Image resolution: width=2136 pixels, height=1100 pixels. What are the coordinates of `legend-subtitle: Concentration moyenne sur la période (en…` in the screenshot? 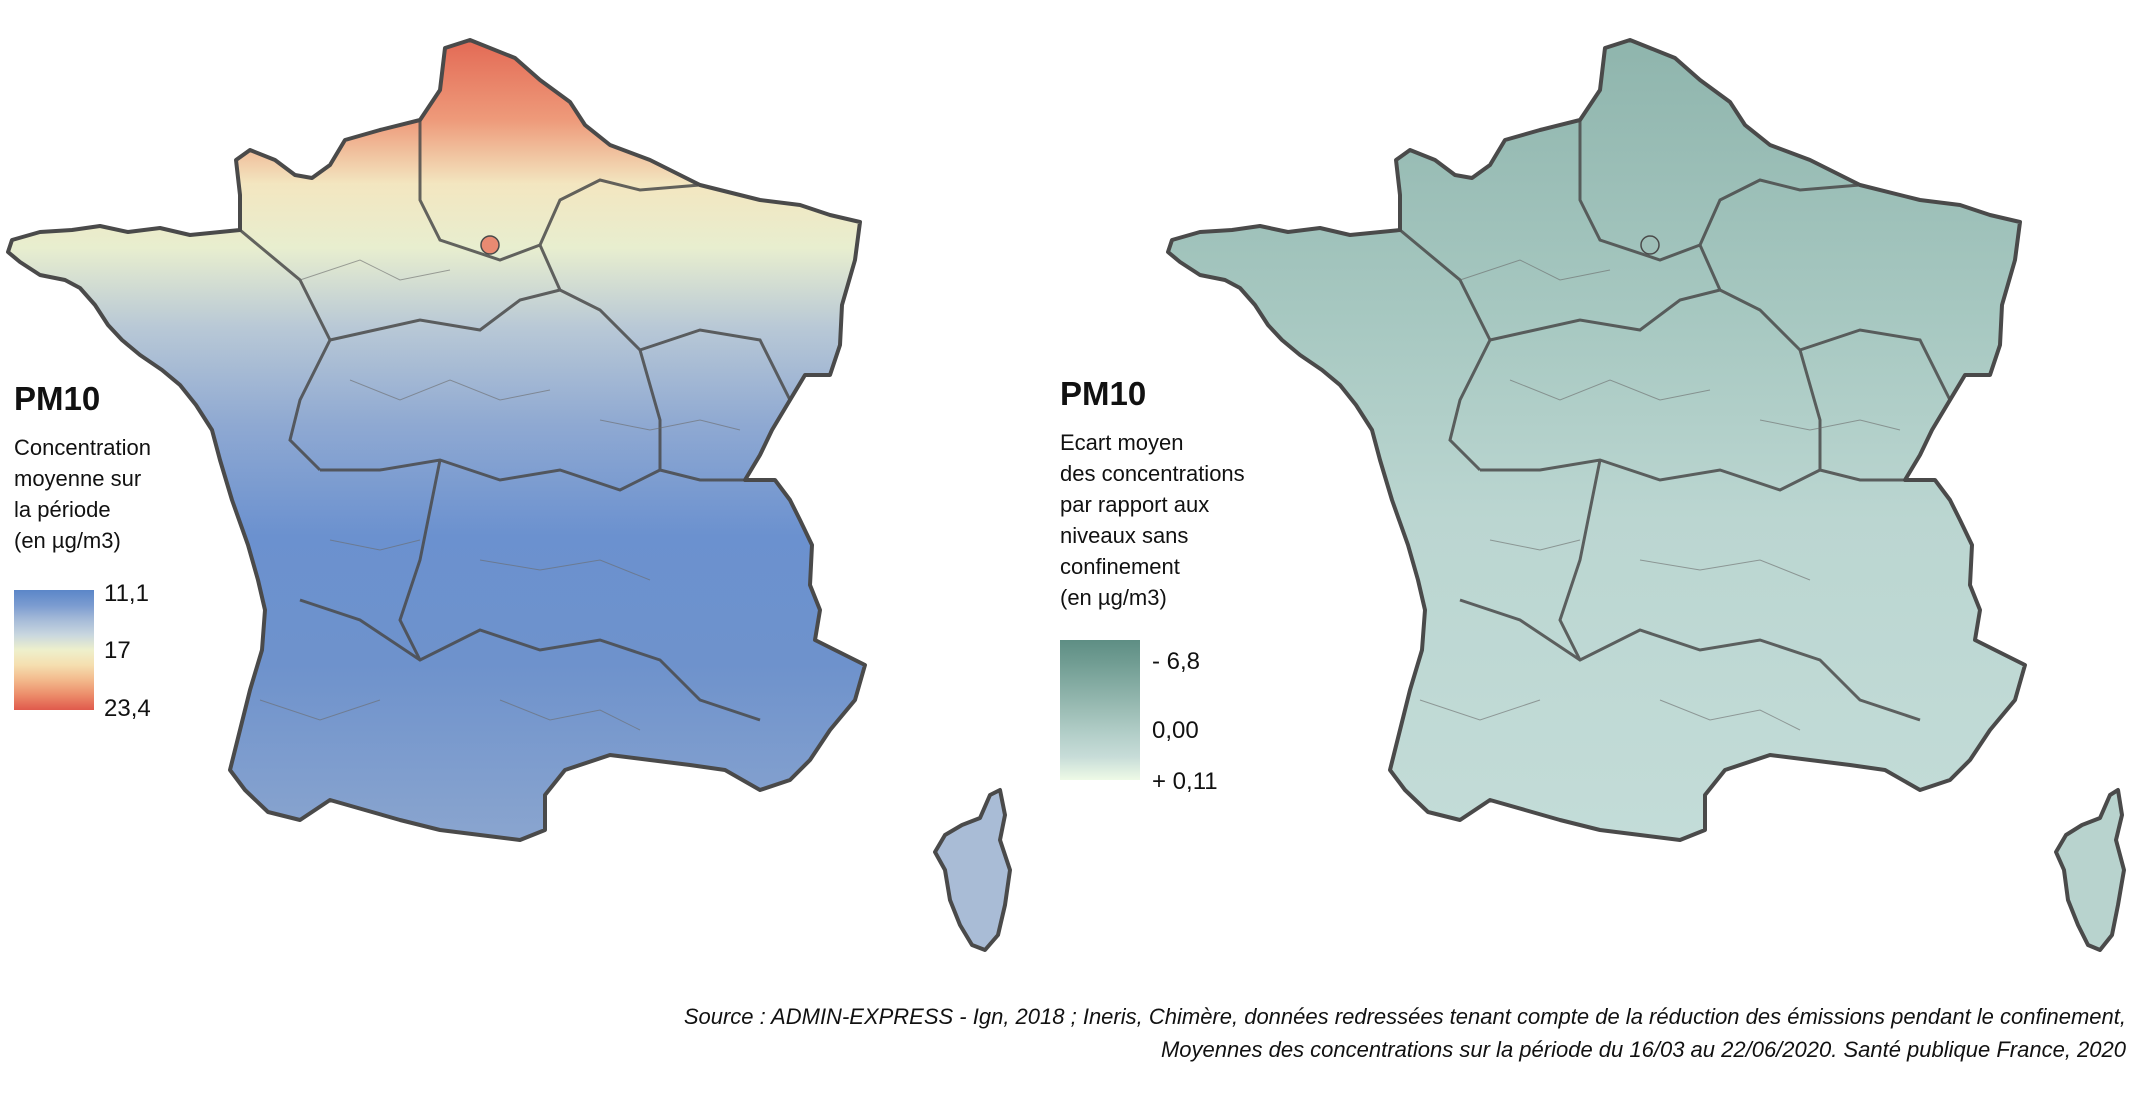 It's located at (82, 494).